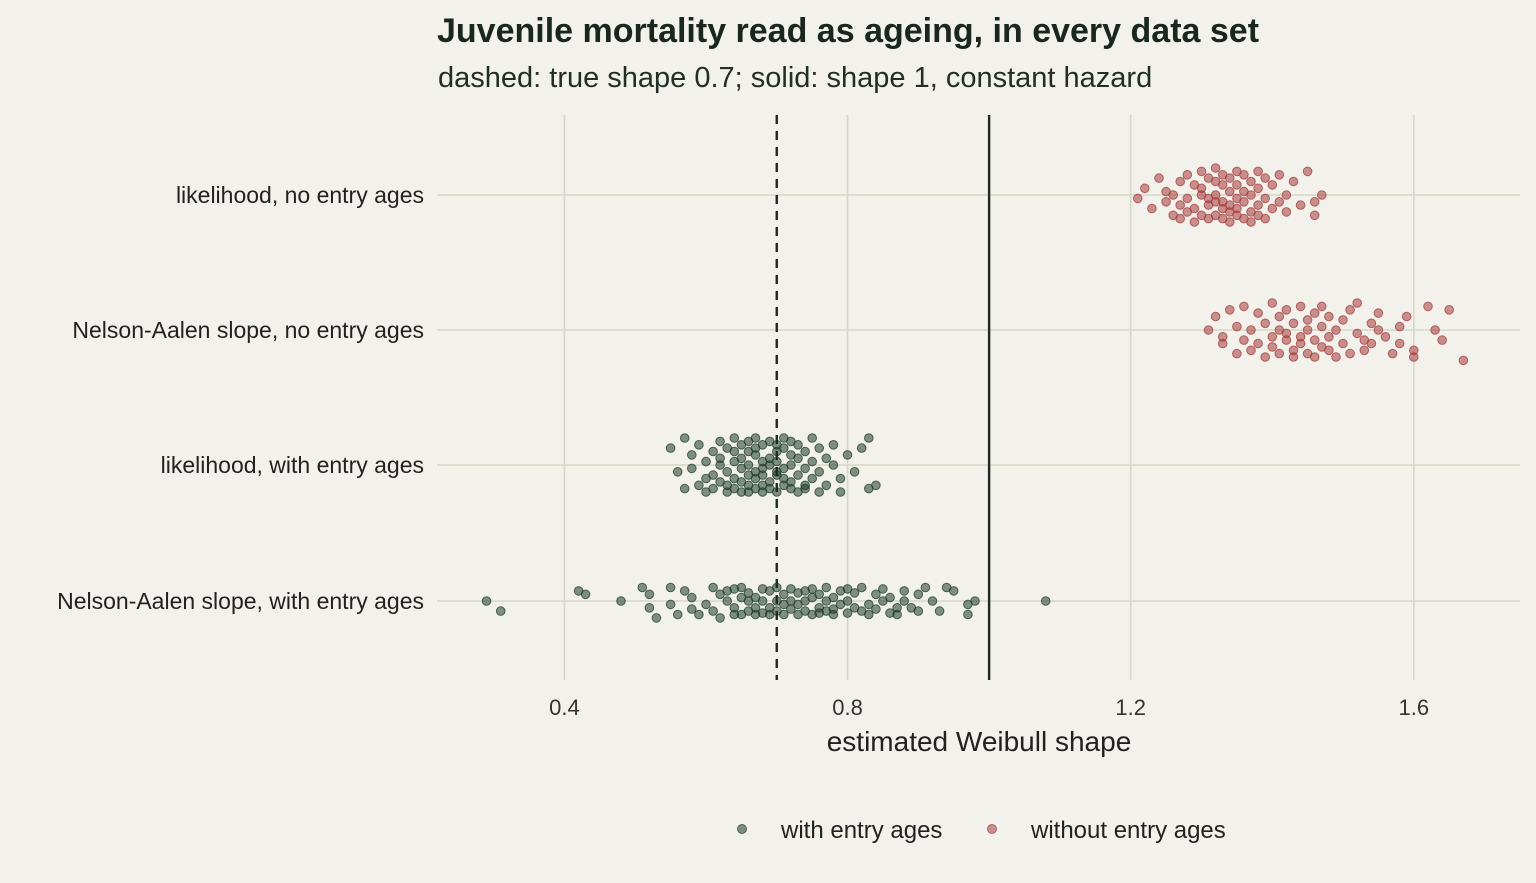  Describe the element at coordinates (989, 707) in the screenshot. I see `x-tick-labels: 0.4 0.8 1.2 1.6` at that location.